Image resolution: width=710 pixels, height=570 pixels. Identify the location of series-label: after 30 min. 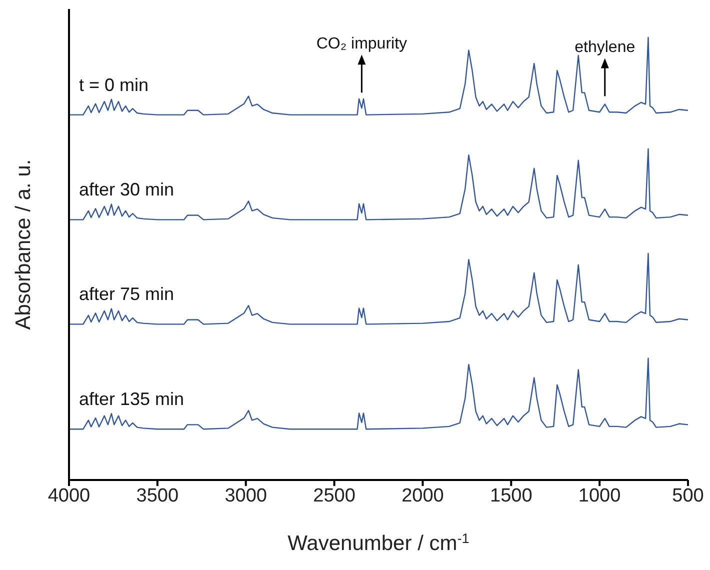
(126, 190).